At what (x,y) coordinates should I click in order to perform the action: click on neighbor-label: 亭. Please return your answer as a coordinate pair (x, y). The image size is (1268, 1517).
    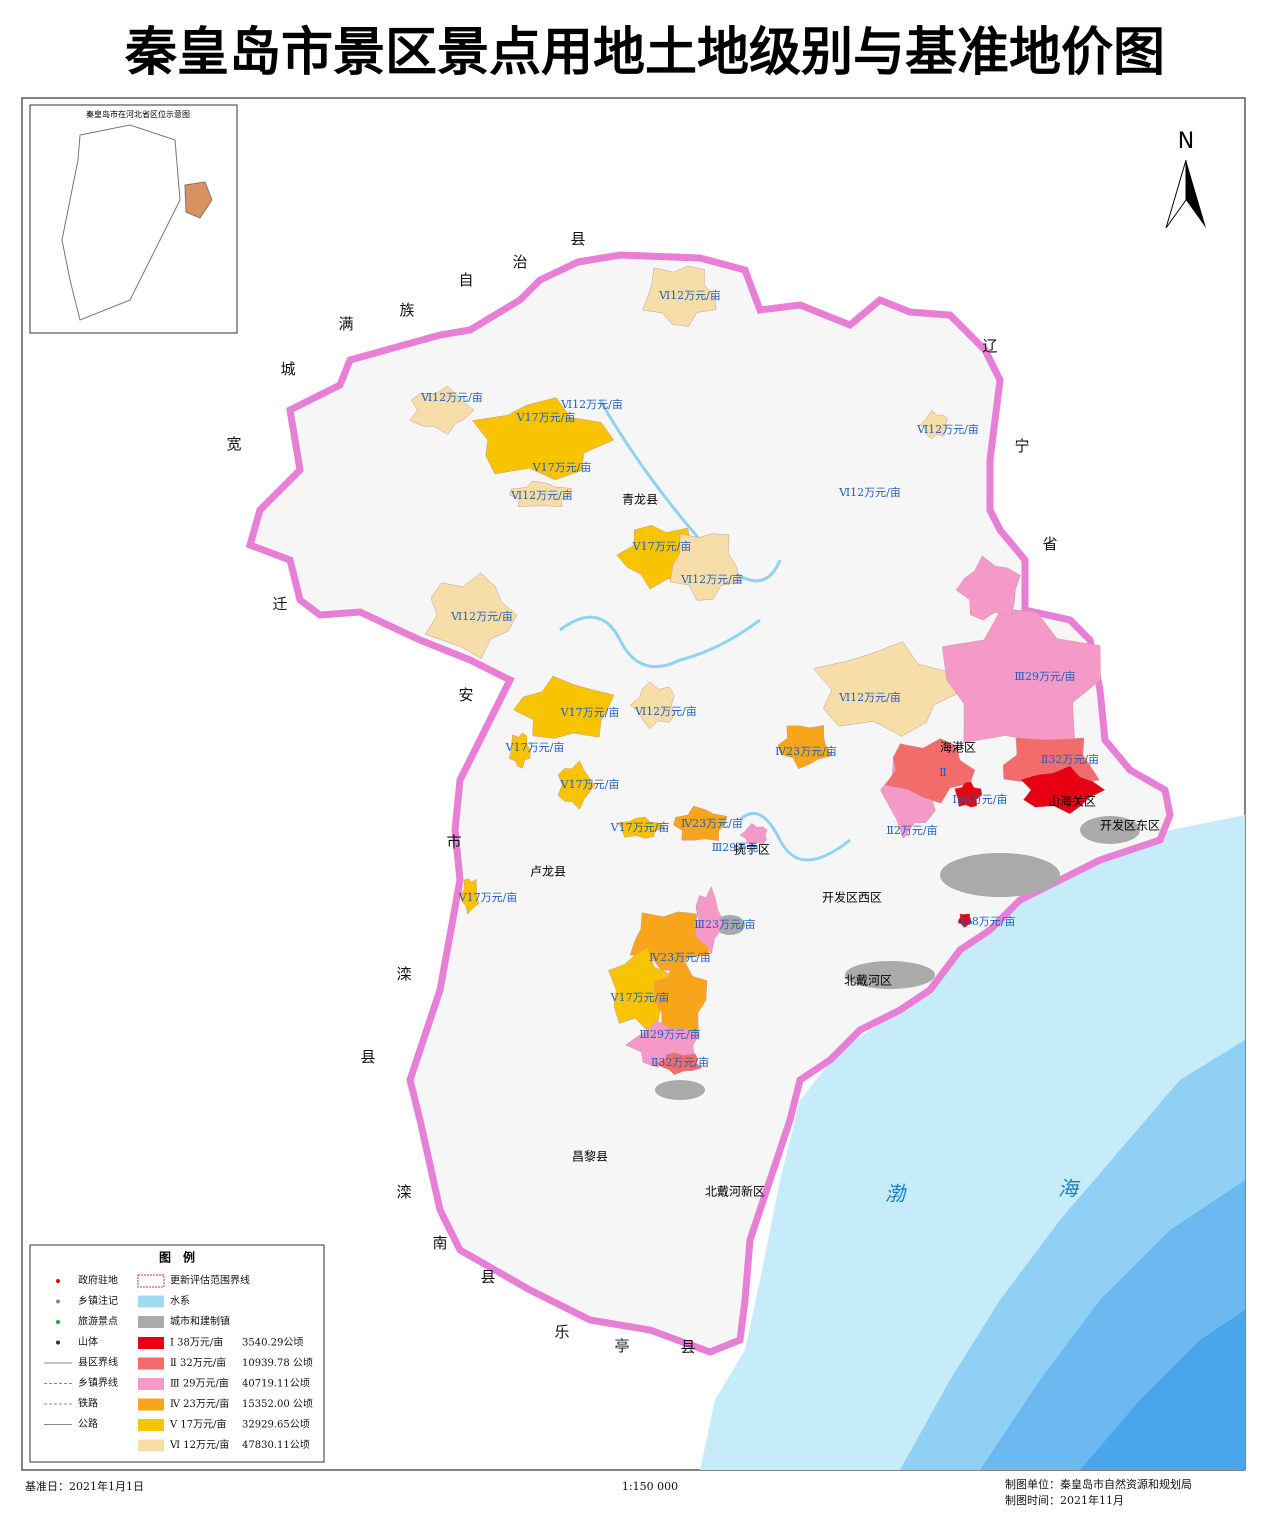
    Looking at the image, I should click on (621, 1346).